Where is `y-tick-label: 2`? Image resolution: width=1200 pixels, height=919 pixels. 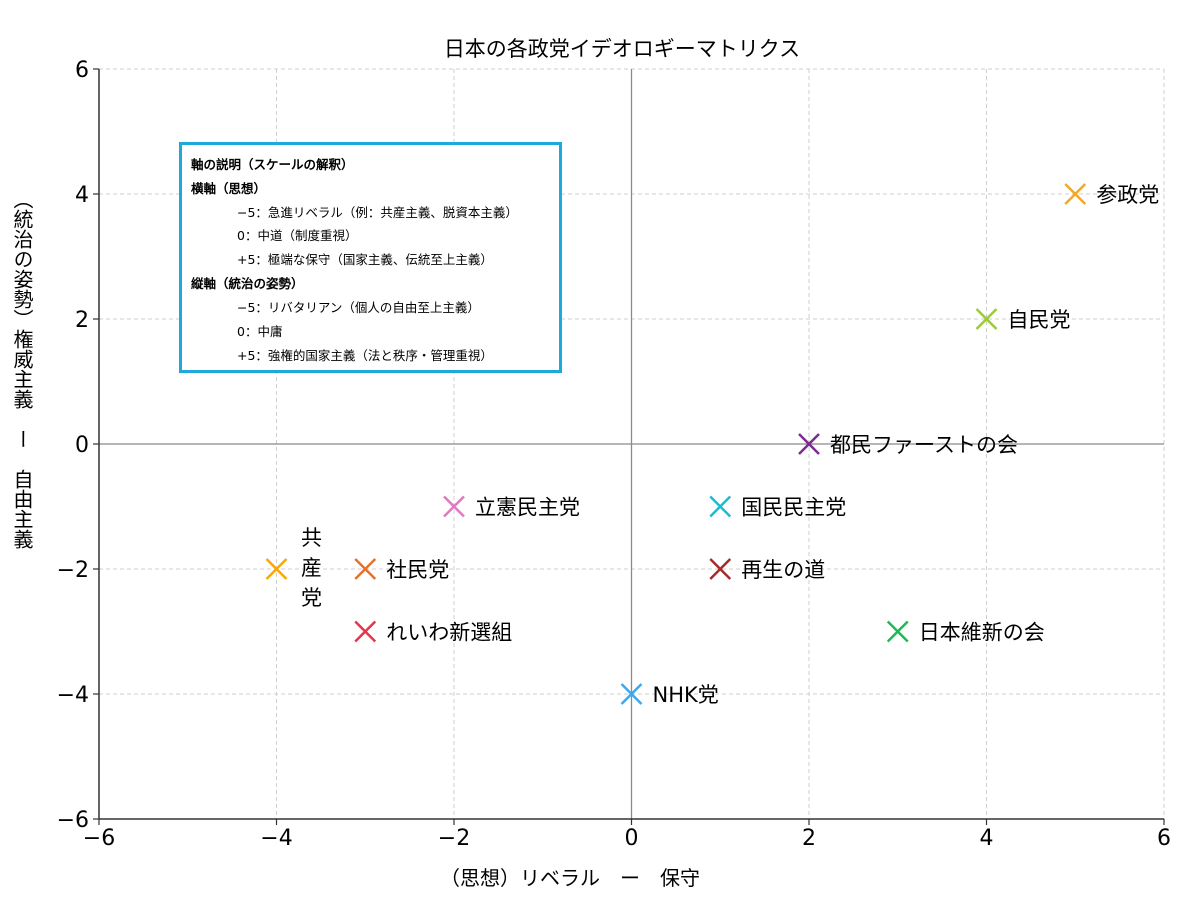
y-tick-label: 2 is located at coordinates (82, 320).